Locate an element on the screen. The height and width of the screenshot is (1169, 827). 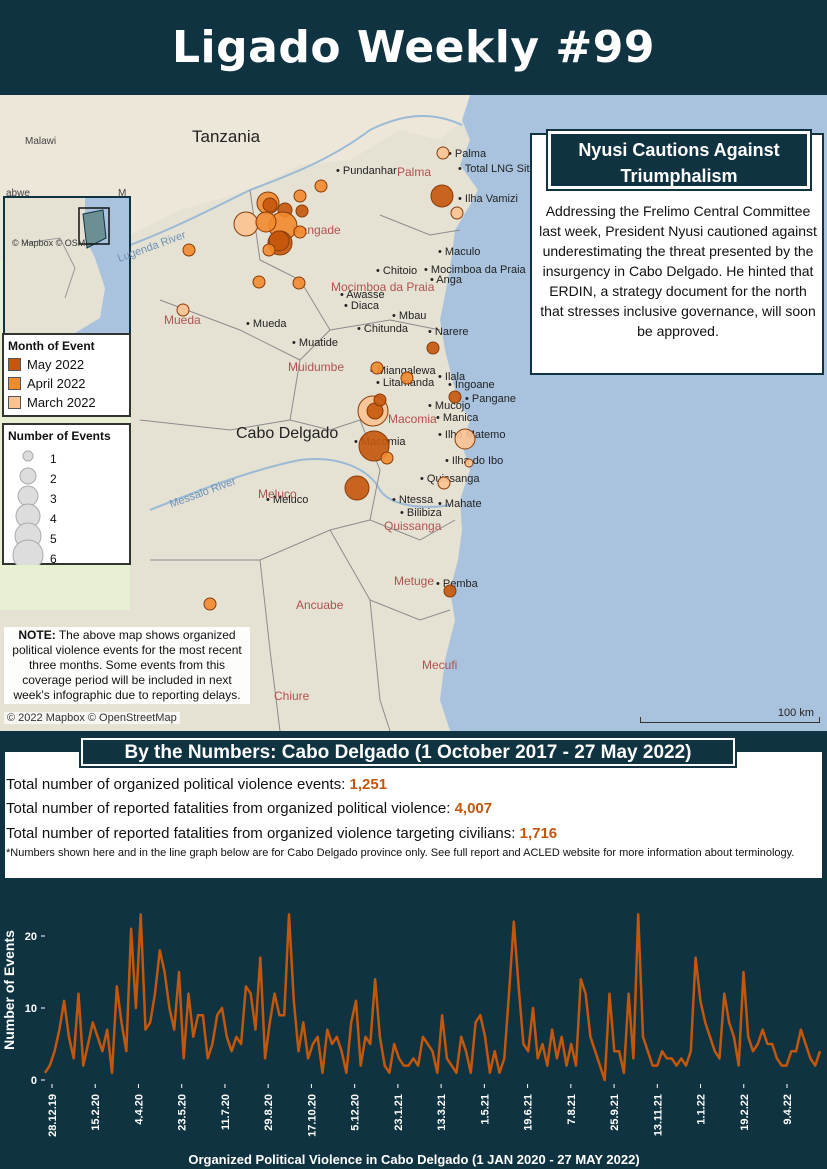
place-label-pundanhar: • Pundanhar is located at coordinates (366, 171).